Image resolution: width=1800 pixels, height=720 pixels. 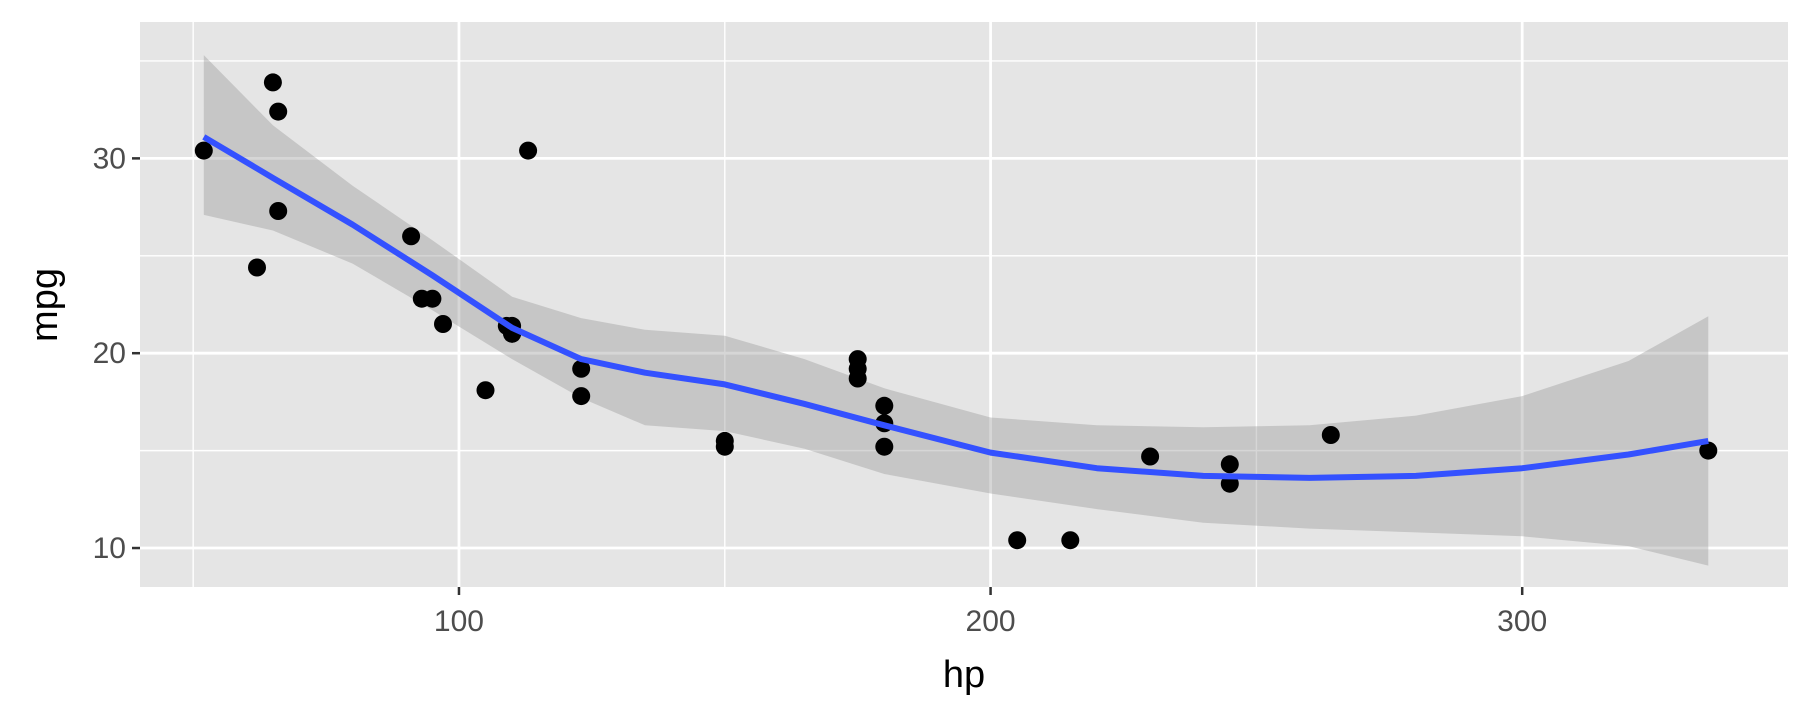 I want to click on y-axis-title: mpg, so click(x=45, y=305).